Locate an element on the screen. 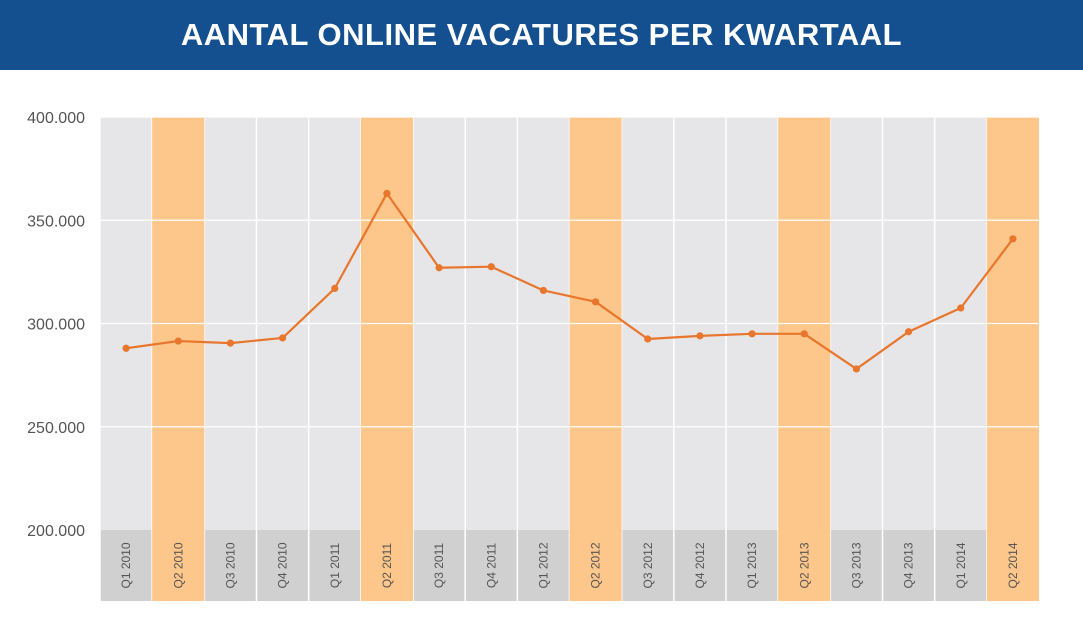 The width and height of the screenshot is (1083, 625). x-tick-label: Q4 2013 is located at coordinates (909, 565).